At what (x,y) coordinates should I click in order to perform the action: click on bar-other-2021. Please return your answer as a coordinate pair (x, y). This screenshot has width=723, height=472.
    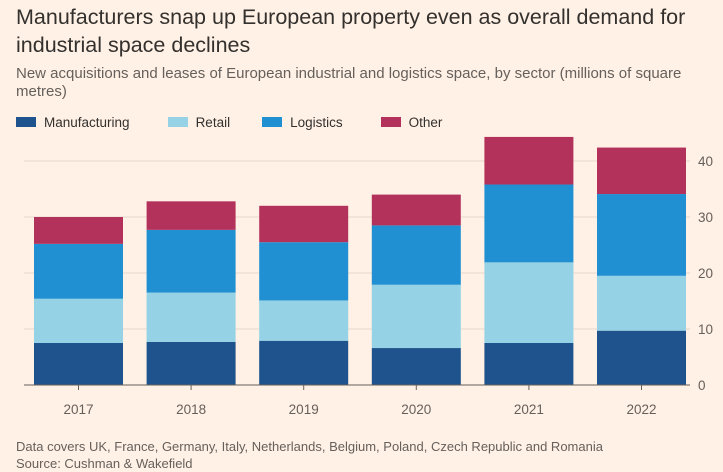
    Looking at the image, I should click on (529, 160).